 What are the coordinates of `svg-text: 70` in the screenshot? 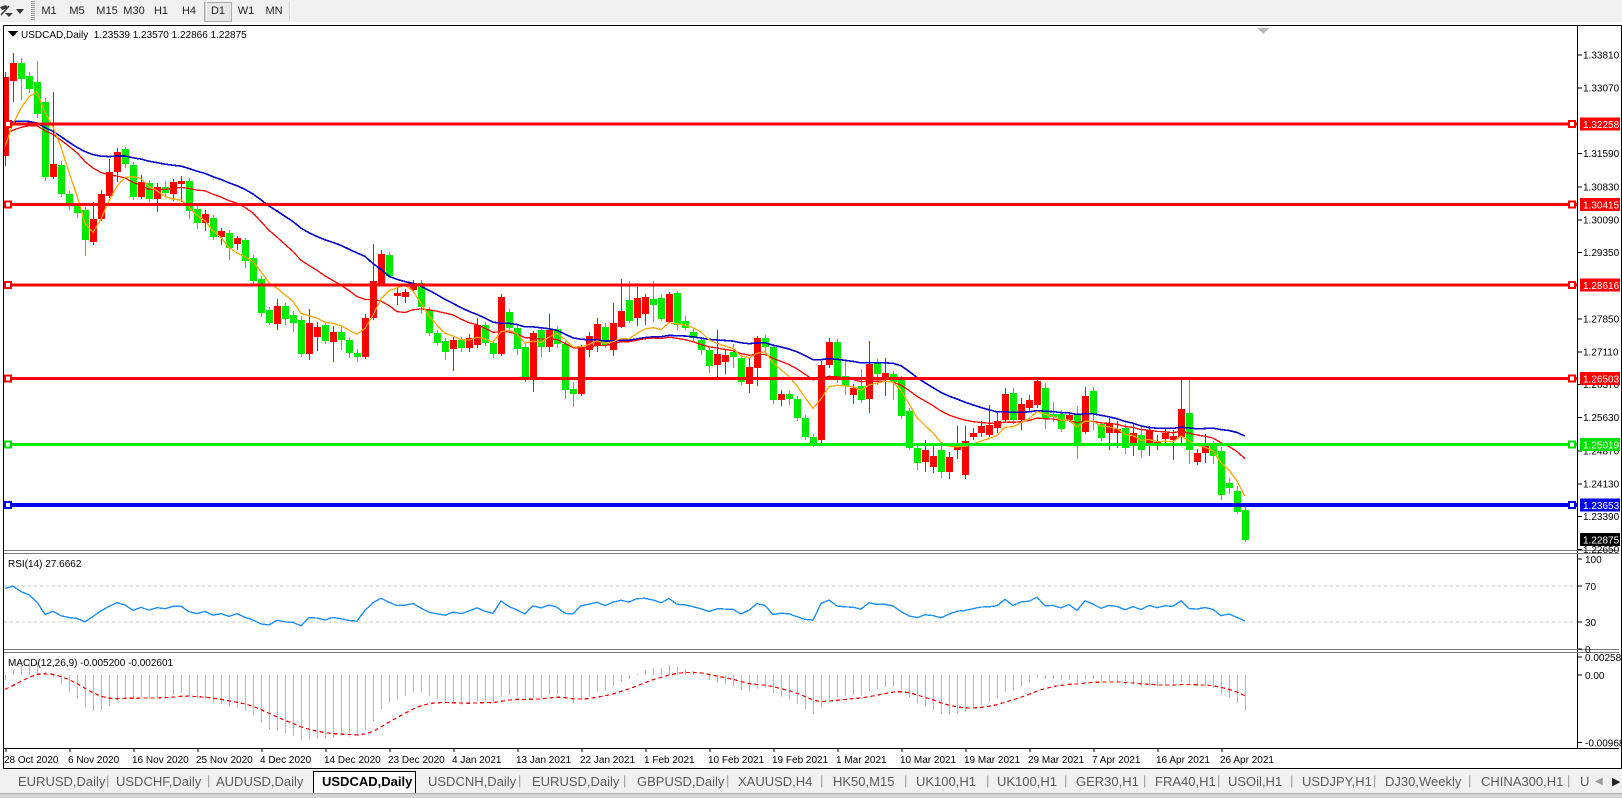 It's located at (1591, 587).